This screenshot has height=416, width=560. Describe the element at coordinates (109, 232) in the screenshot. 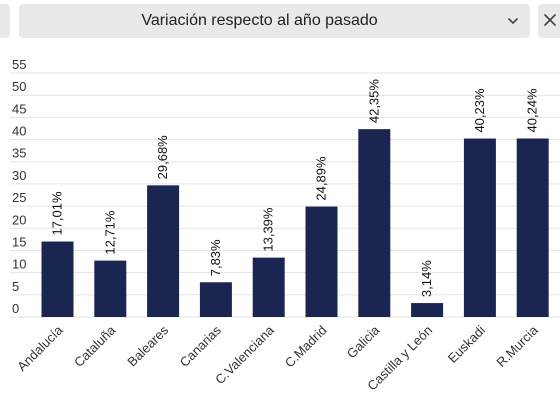

I see `data-label-1: 12,71%` at that location.